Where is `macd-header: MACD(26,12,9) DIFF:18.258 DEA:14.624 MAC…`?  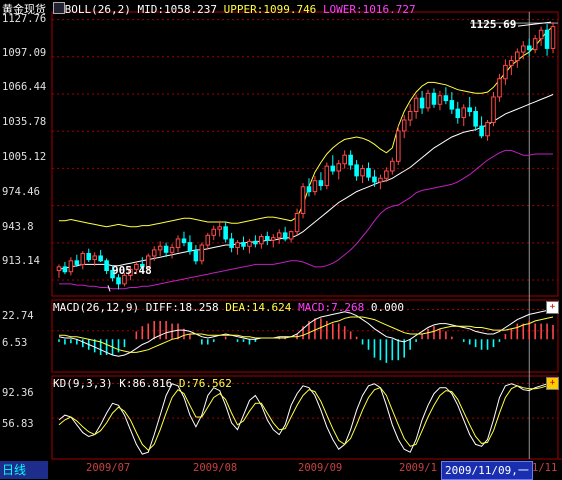
macd-header: MACD(26,12,9) DIFF:18.258 DEA:14.624 MAC… is located at coordinates (228, 307).